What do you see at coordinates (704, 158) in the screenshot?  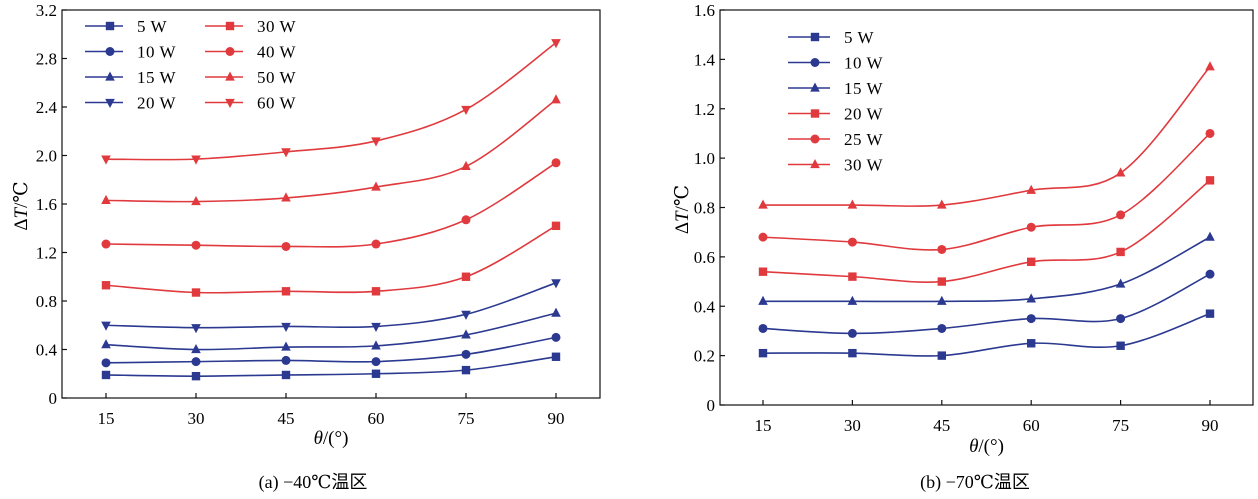 I see `y-tick-label: 1.0` at bounding box center [704, 158].